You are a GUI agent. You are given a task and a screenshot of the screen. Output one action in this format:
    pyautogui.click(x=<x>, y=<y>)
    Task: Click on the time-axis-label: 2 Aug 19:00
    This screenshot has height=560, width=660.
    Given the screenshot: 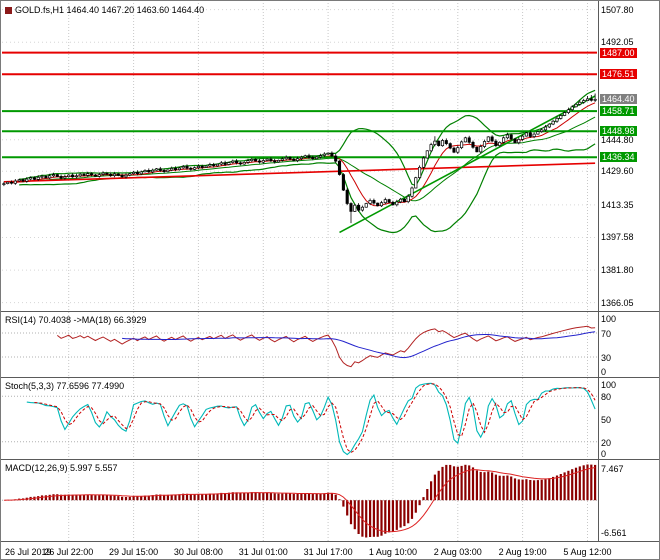 What is the action you would take?
    pyautogui.click(x=522, y=552)
    